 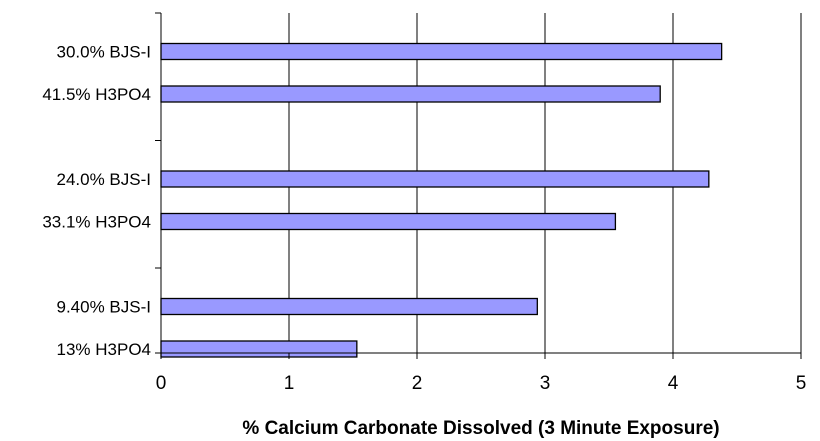 I want to click on category-label: 9.40% BJS-I, so click(x=104, y=307).